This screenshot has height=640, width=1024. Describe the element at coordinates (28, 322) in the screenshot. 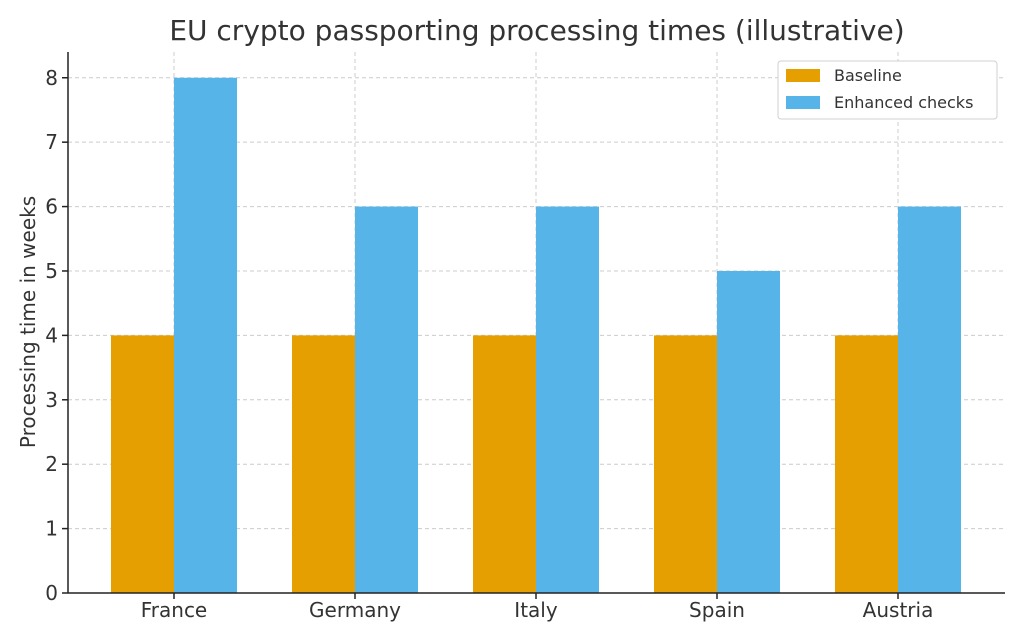

I see `y-axis-label: Processing time in weeks` at that location.